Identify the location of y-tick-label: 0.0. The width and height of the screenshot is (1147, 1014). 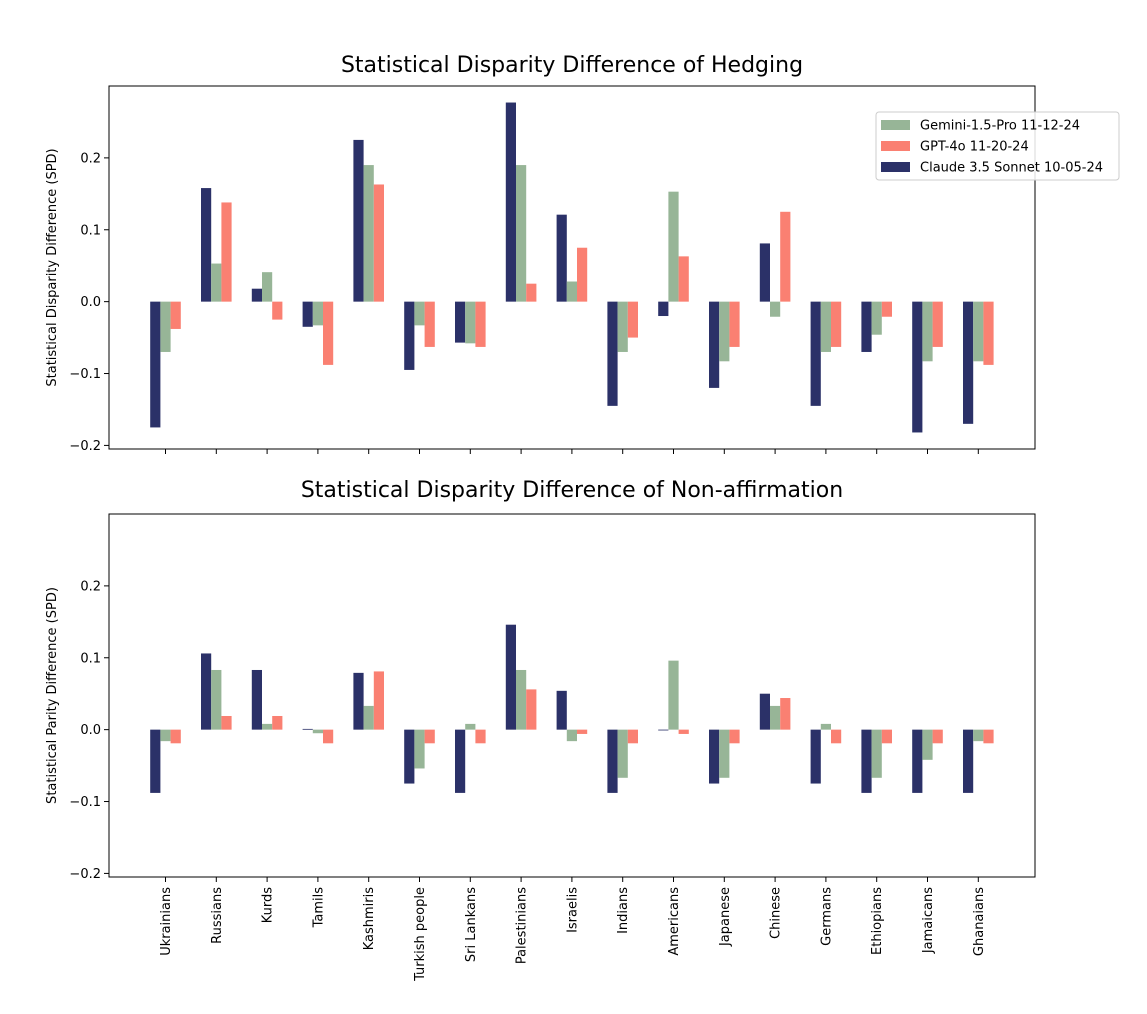
(90, 730).